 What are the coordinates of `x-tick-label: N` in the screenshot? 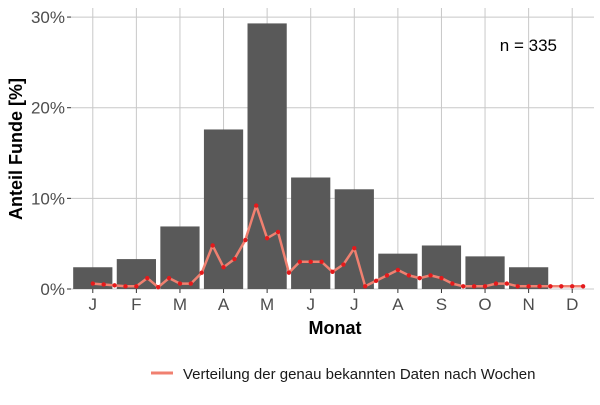 It's located at (528, 304).